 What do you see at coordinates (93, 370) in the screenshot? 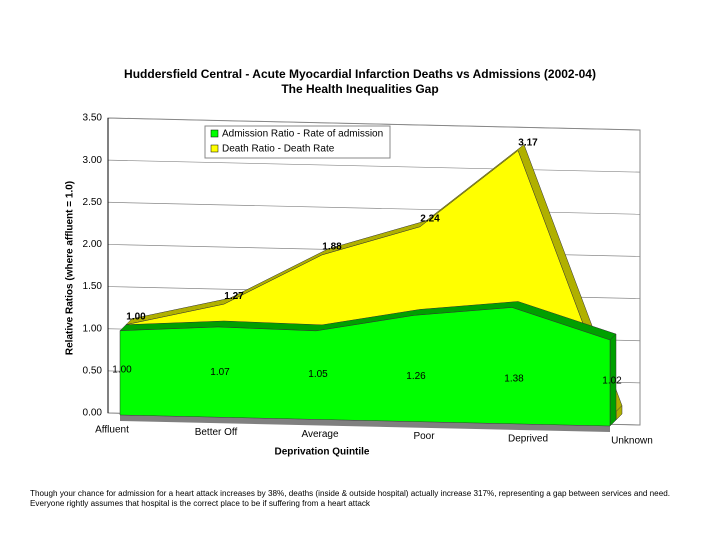
I see `y-tick-label: 0.50` at bounding box center [93, 370].